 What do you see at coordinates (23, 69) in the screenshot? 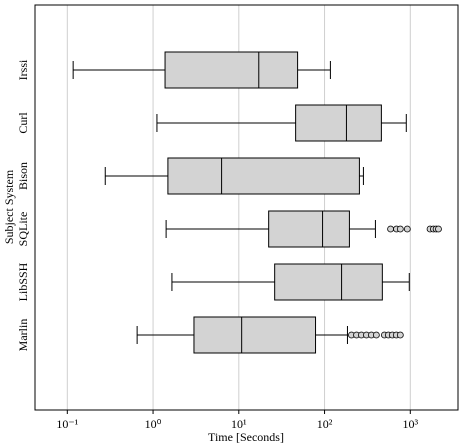
I see `y-tick-label: Irssi` at bounding box center [23, 69].